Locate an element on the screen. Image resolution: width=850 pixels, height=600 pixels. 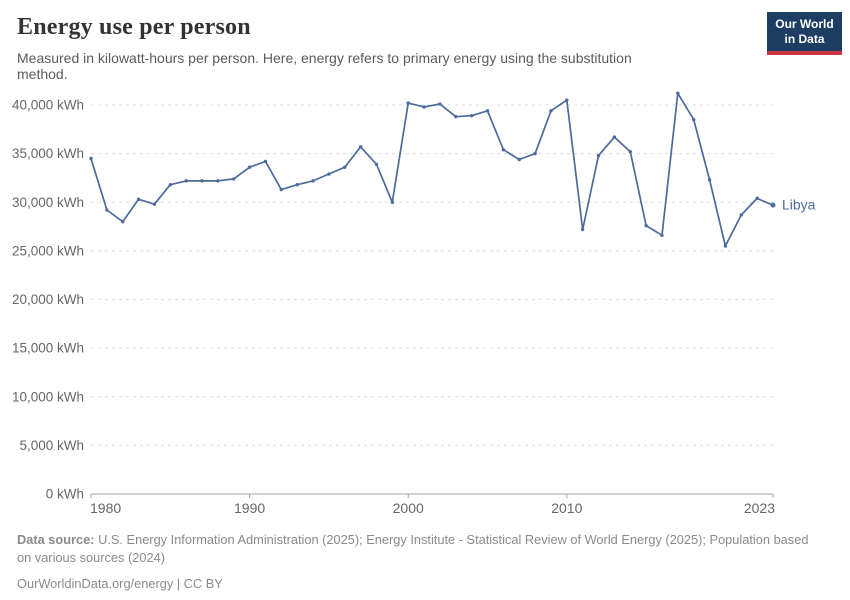
y-tick-label-20000: 20,000 kWh is located at coordinates (48, 299).